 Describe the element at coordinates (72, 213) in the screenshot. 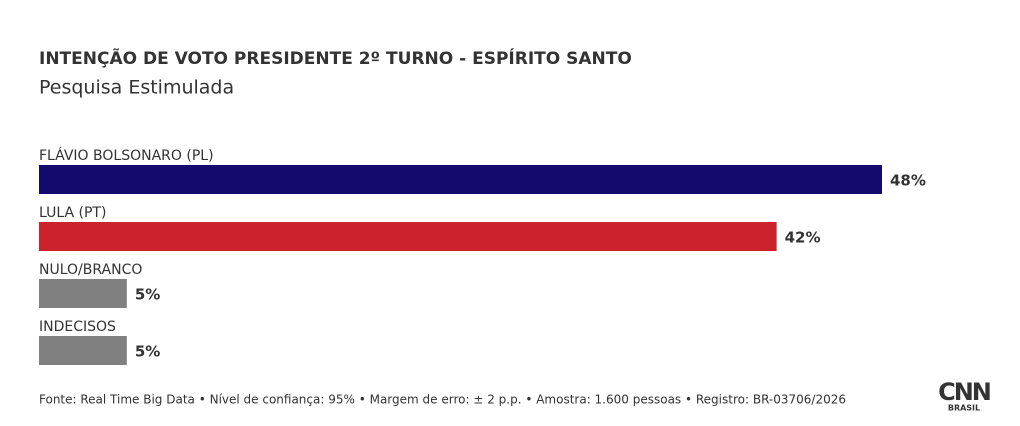

I see `category-label: LULA (PT)` at that location.